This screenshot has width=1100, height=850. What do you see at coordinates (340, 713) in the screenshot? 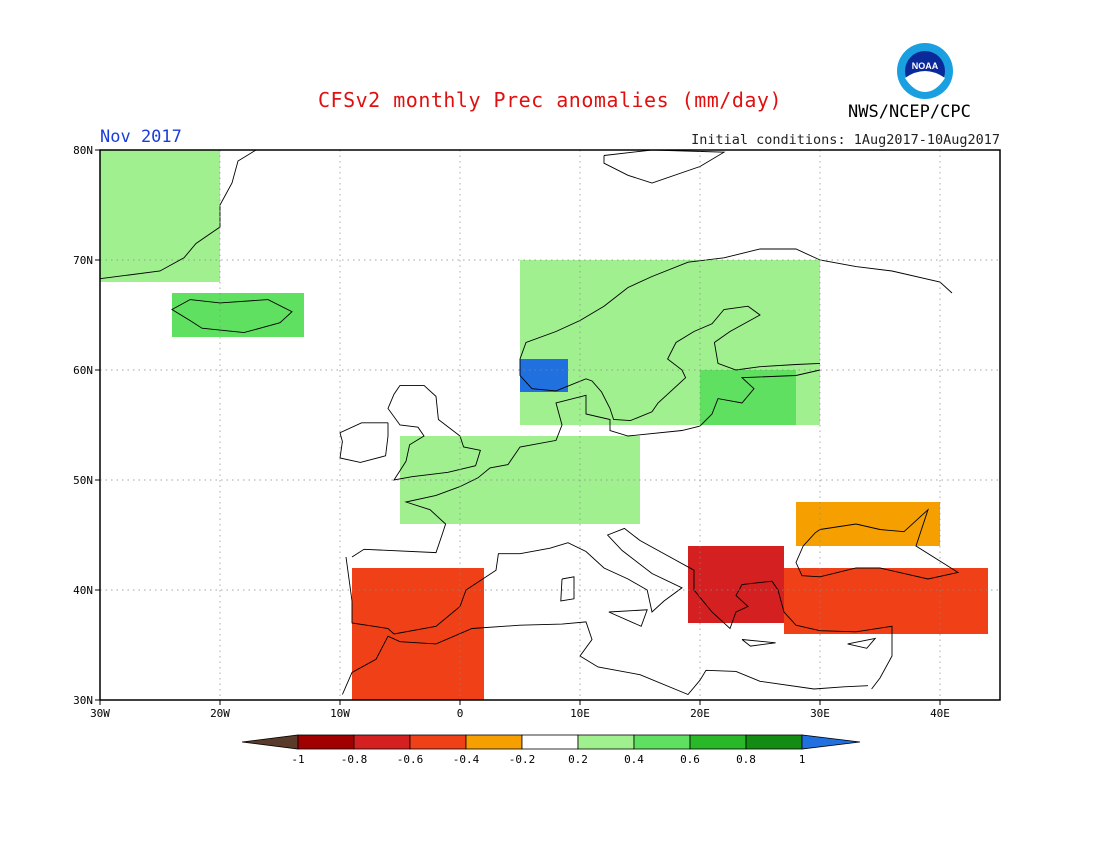
I see `lon-tick-label: 10W` at bounding box center [340, 713].